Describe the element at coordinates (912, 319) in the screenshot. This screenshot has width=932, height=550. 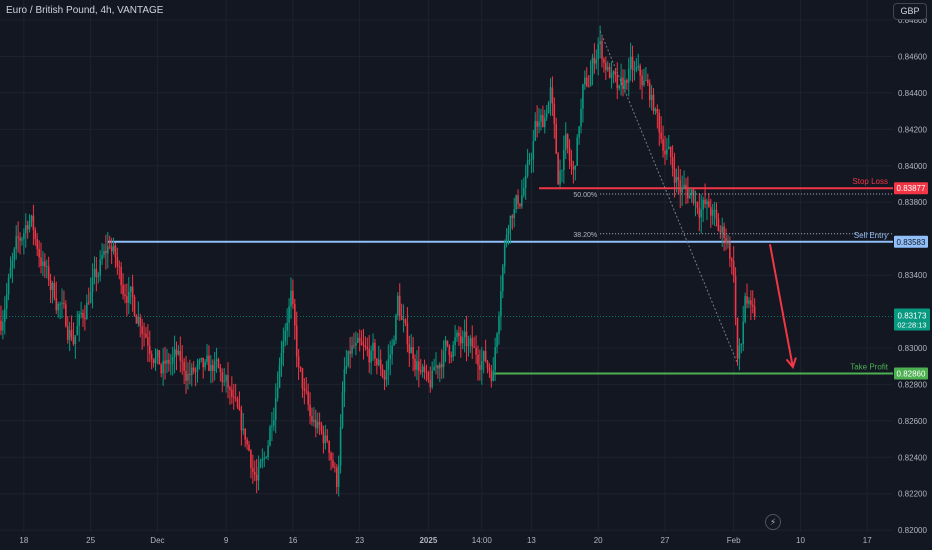
I see `current-price-tag` at that location.